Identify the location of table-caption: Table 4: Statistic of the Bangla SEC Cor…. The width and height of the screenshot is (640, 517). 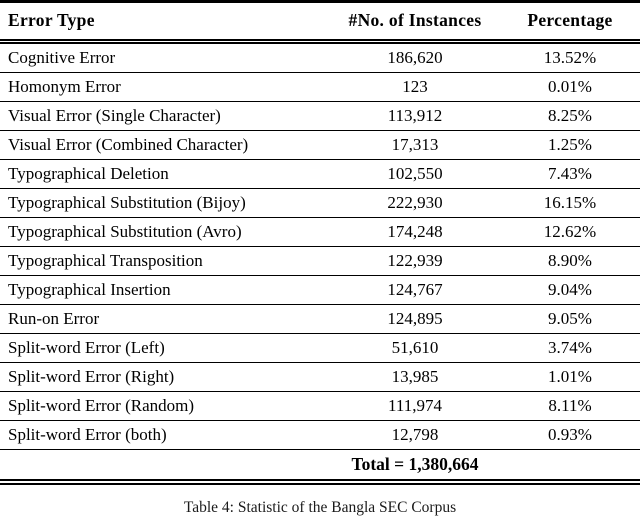
(320, 507).